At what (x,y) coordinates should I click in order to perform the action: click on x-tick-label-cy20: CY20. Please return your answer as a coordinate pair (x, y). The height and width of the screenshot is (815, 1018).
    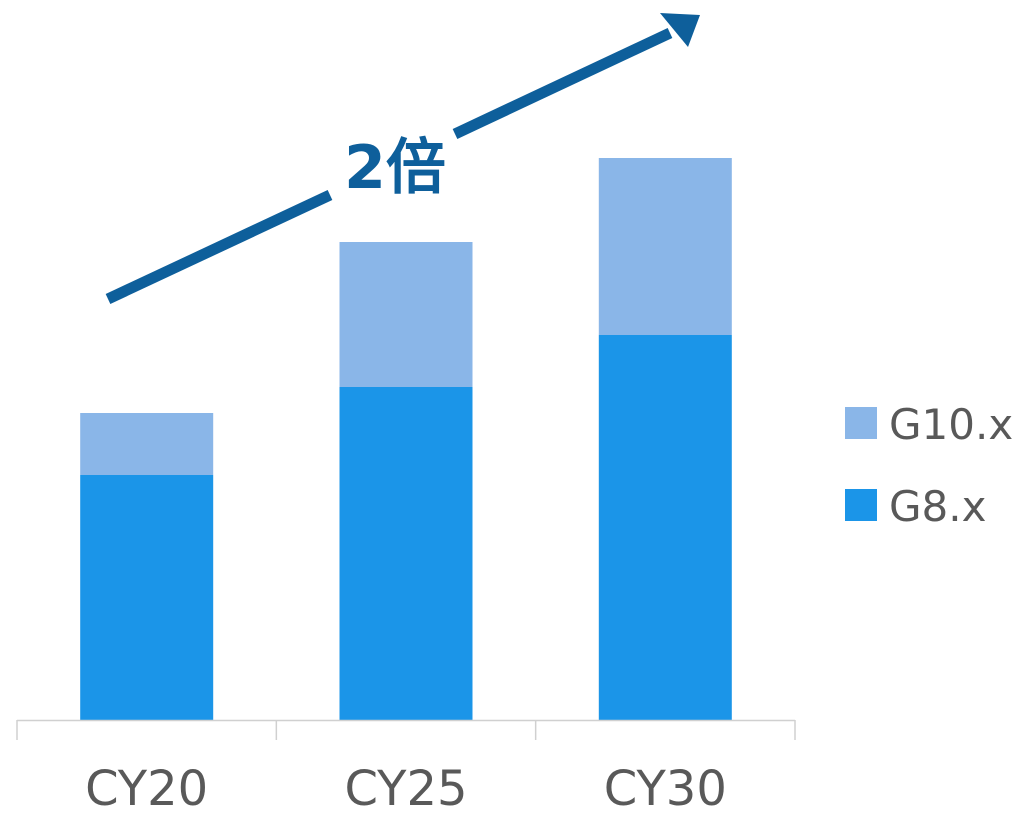
    Looking at the image, I should click on (146, 786).